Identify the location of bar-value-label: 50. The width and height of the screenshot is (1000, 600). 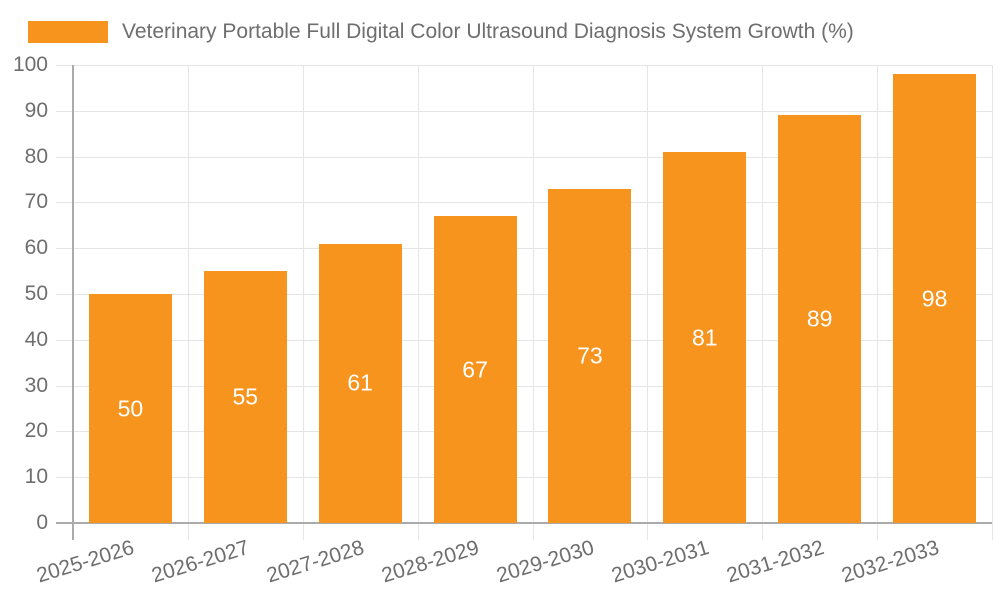
(130, 408).